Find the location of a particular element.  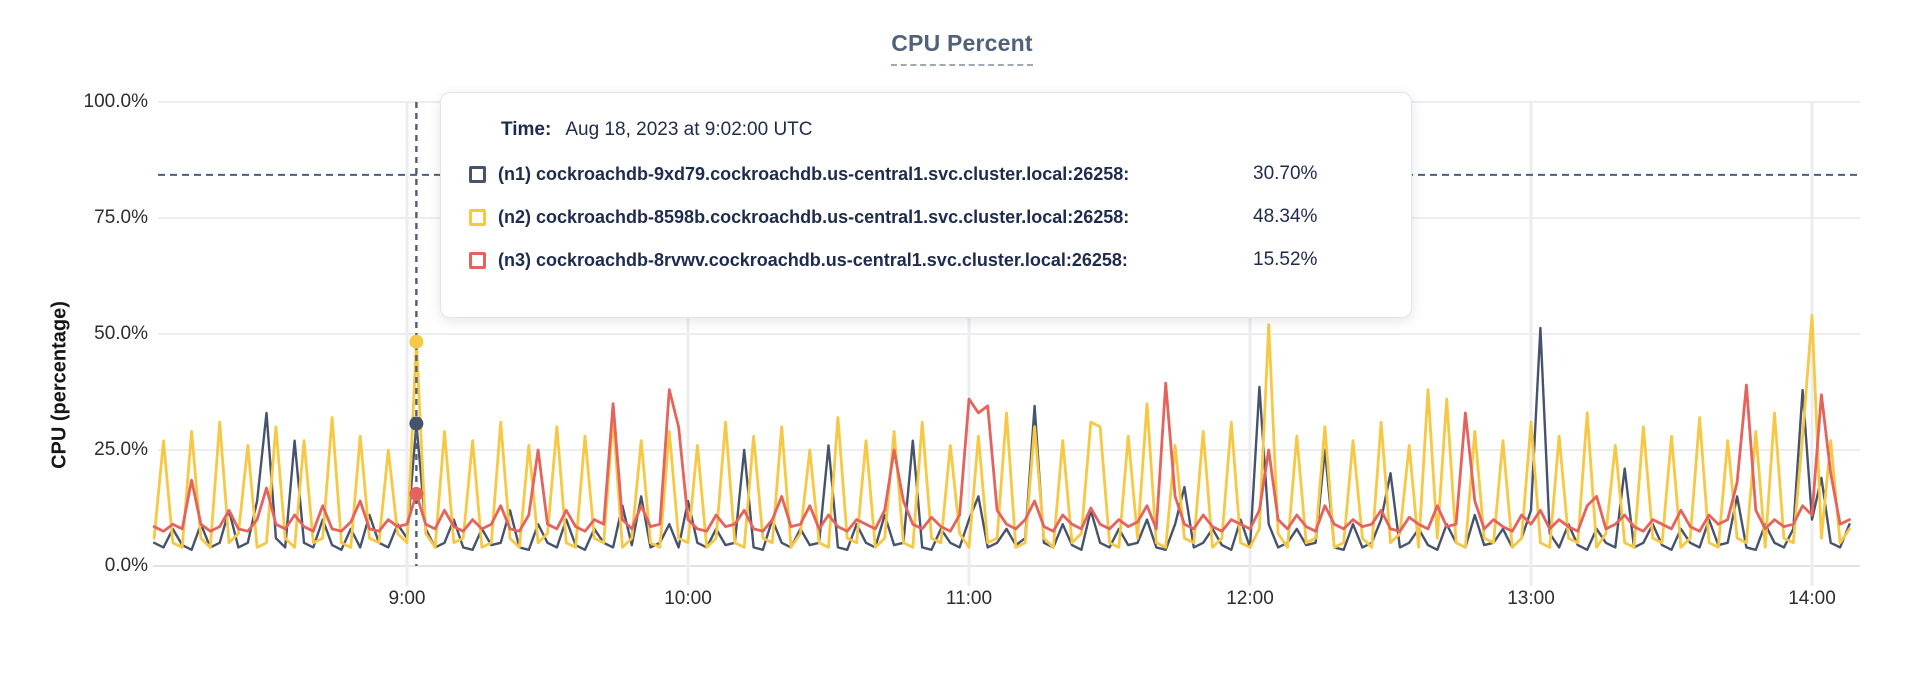

tooltip-series-value: 48.34% is located at coordinates (1285, 216).